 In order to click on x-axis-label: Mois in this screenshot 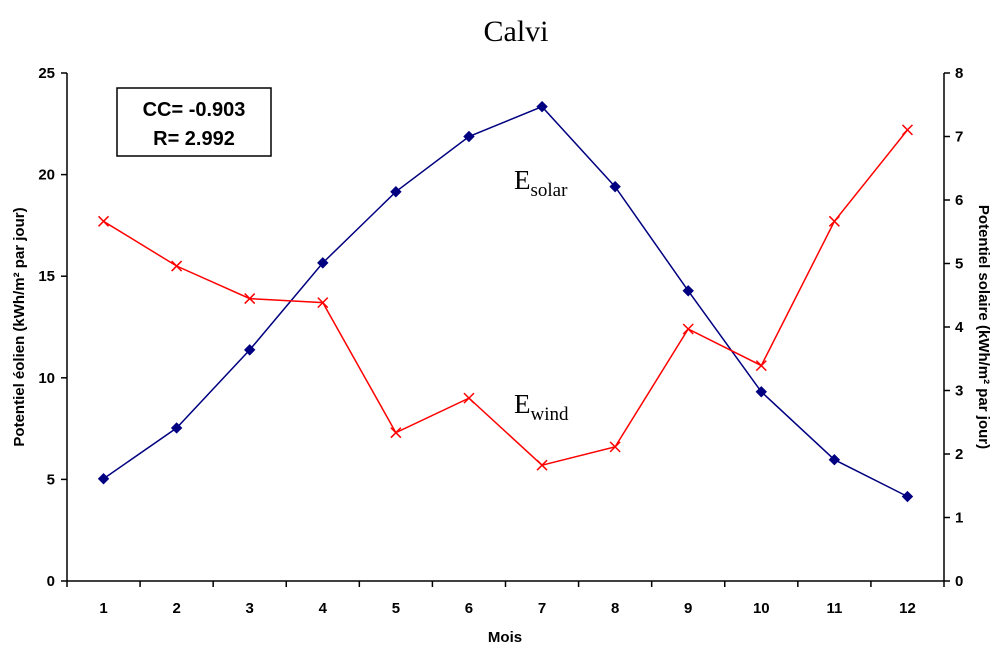, I will do `click(505, 637)`.